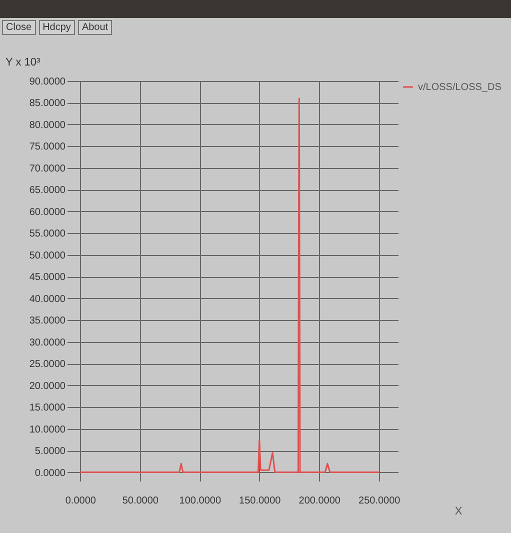 This screenshot has height=533, width=511. What do you see at coordinates (140, 501) in the screenshot?
I see `x-tick-label: 50.0000` at bounding box center [140, 501].